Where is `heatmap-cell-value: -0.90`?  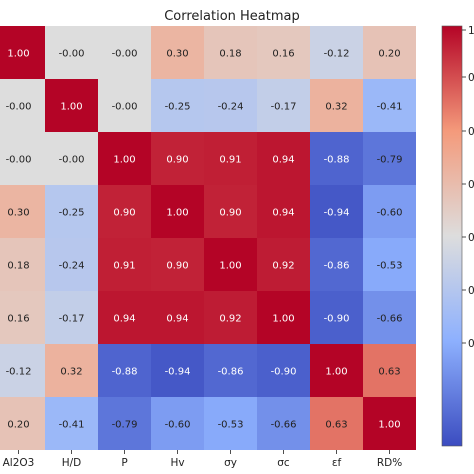 heatmap-cell-value: -0.90 is located at coordinates (284, 372).